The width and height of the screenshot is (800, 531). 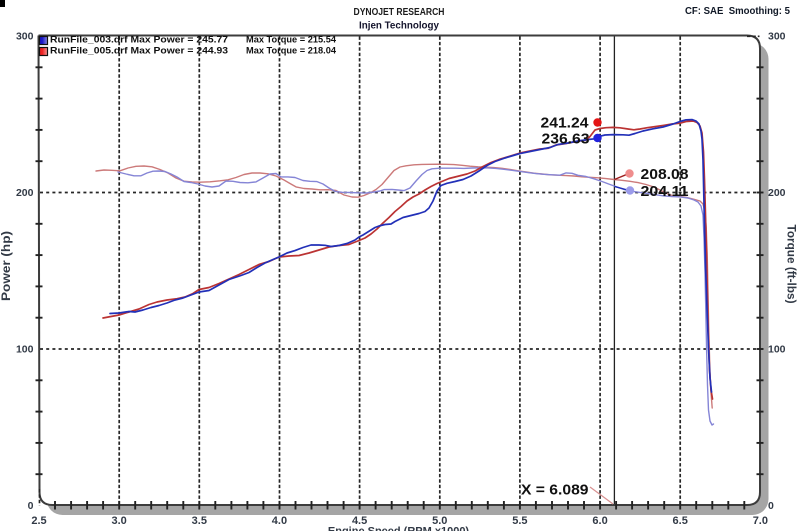 What do you see at coordinates (359, 521) in the screenshot?
I see `svg-text: 4.5` at bounding box center [359, 521].